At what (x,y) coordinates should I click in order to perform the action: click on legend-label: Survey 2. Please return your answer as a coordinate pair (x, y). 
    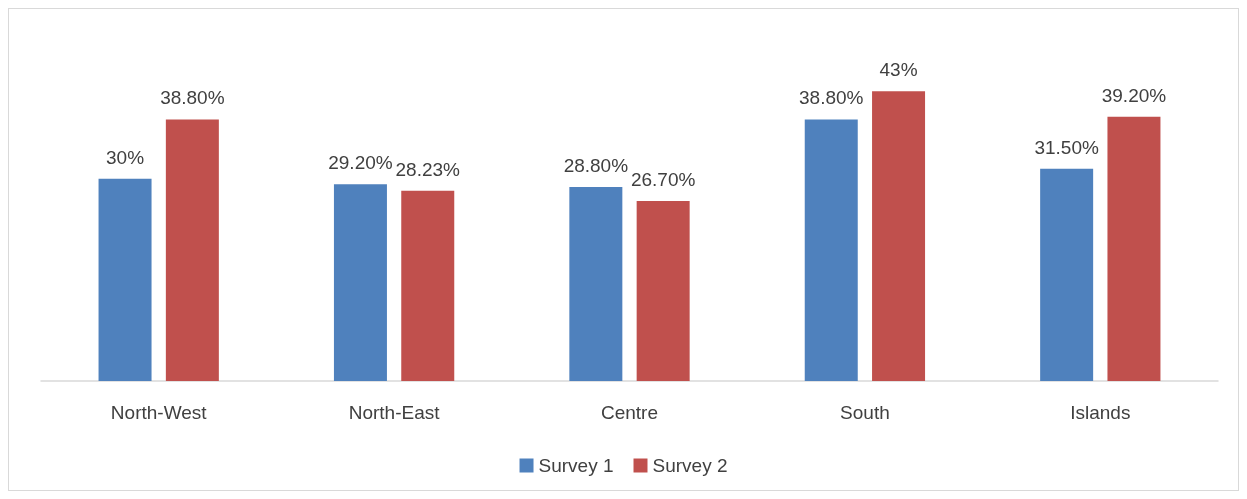
    Looking at the image, I should click on (690, 465).